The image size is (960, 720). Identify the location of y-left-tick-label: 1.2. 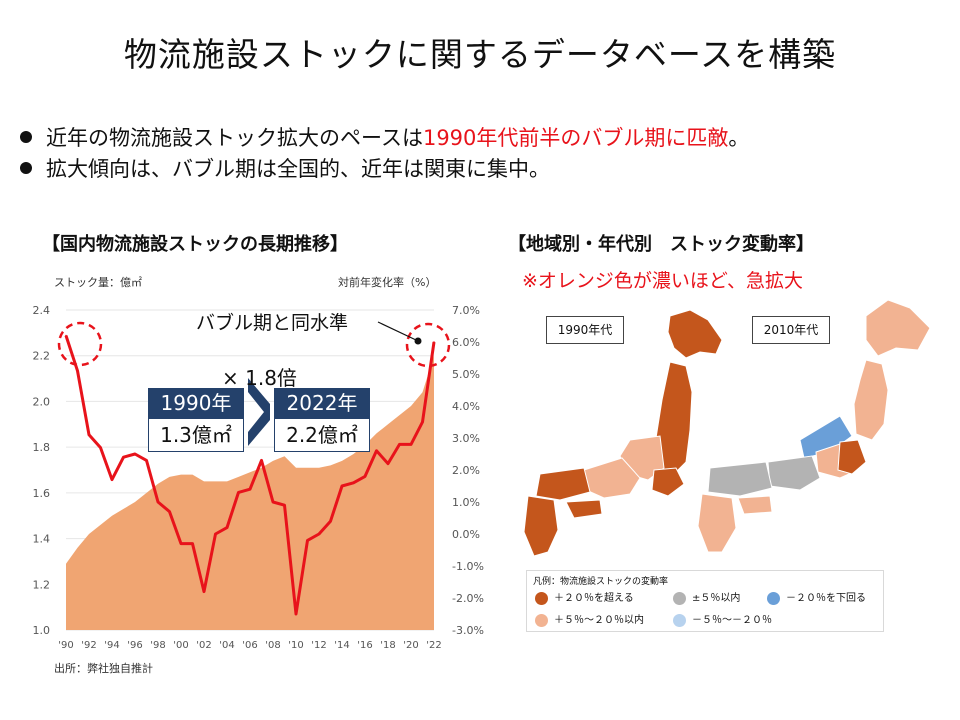
(42, 584).